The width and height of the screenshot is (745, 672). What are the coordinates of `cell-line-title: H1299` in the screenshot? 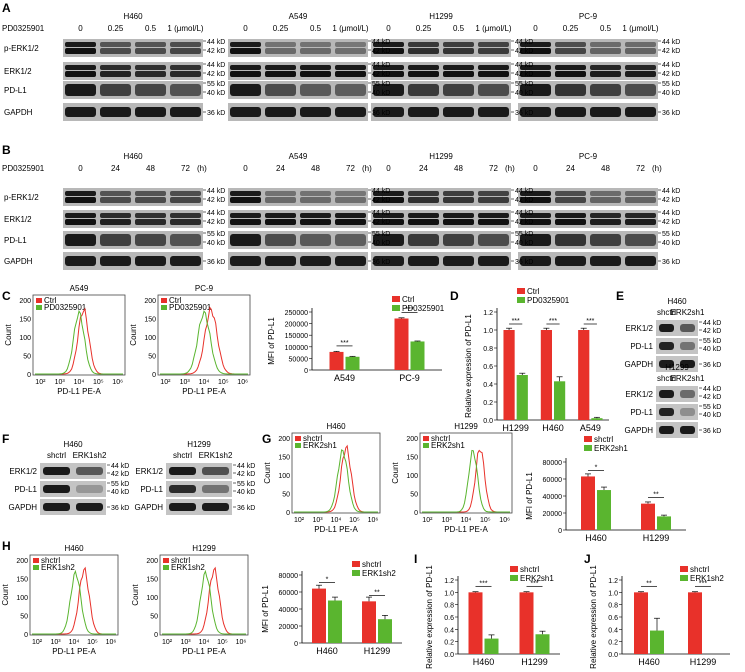 It's located at (199, 444).